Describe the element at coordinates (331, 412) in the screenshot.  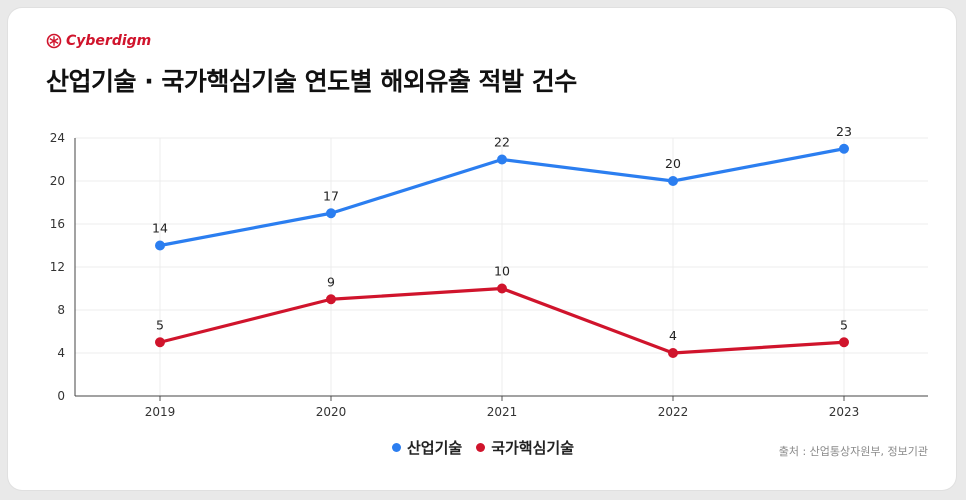
I see `x-tick-label: 2020` at that location.